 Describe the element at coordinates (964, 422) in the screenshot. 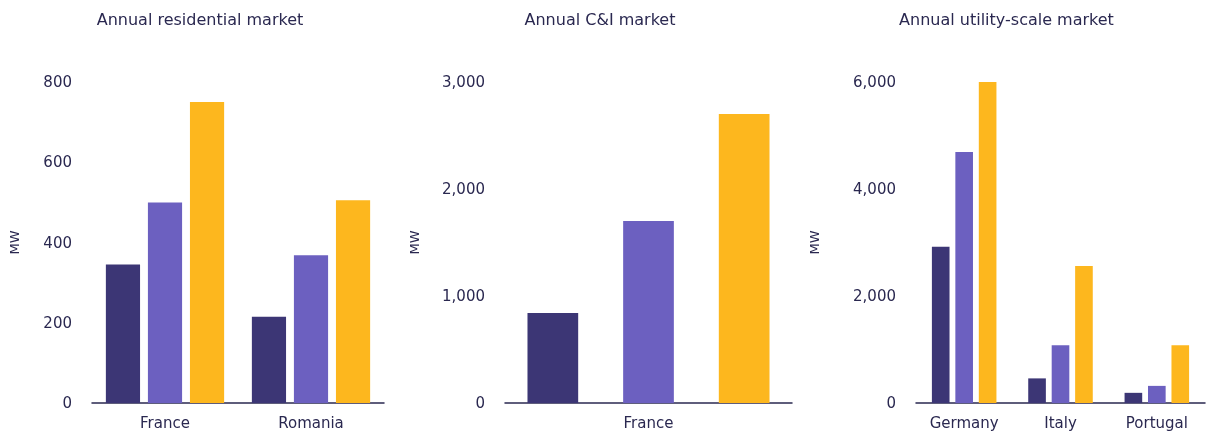

I see `x-tick-label: Germany` at that location.